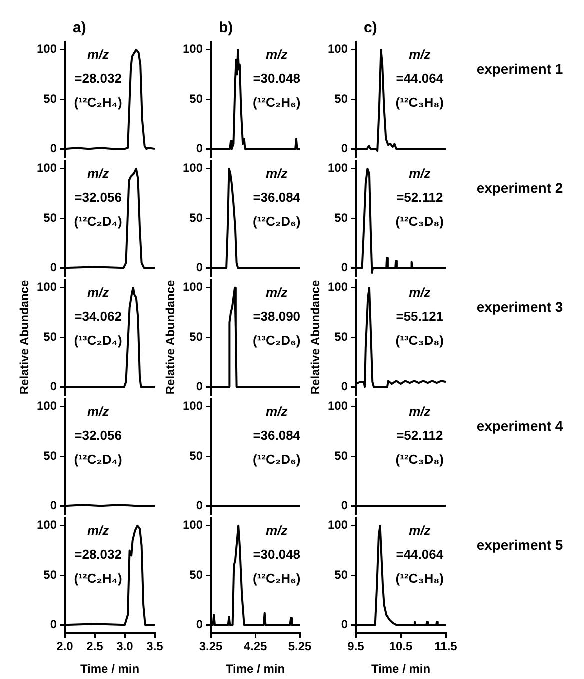  What do you see at coordinates (420, 316) in the screenshot?
I see `annotation: =55.121` at bounding box center [420, 316].